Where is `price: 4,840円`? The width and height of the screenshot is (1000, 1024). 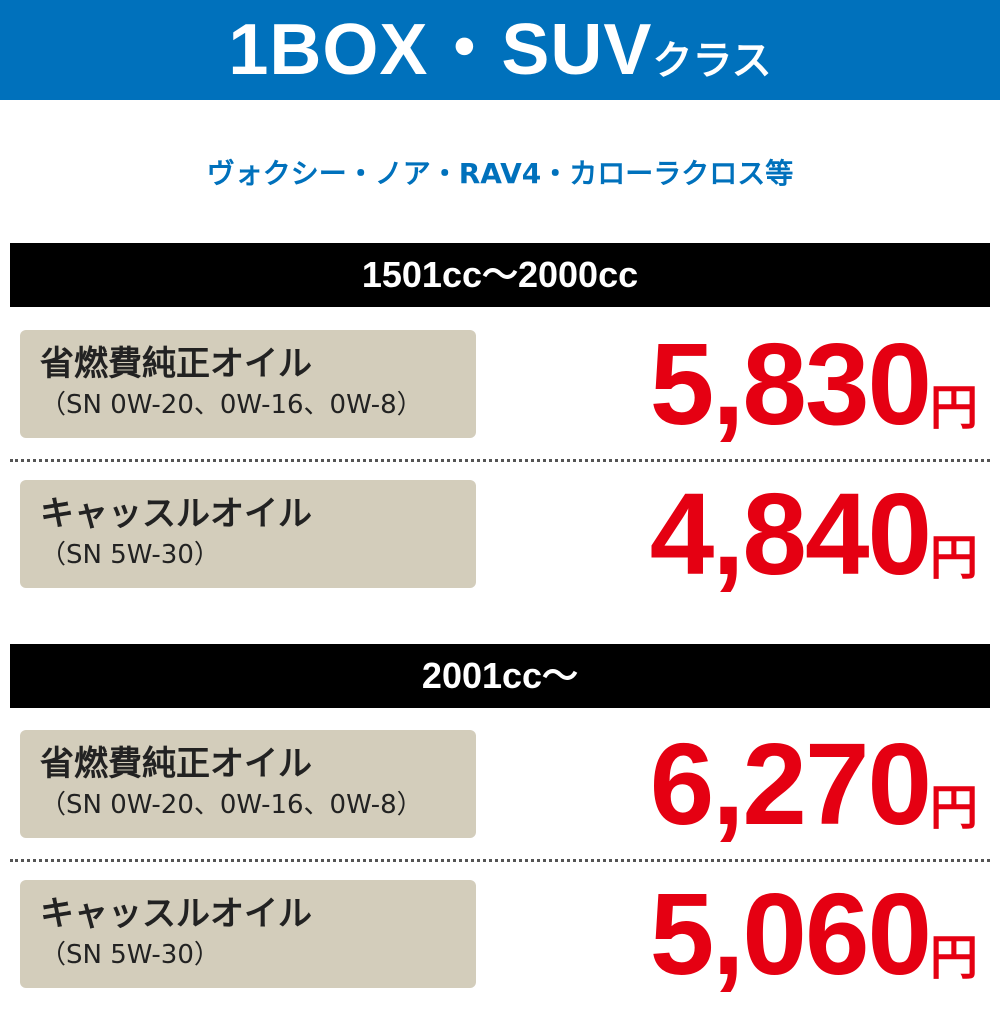
price: 4,840円 is located at coordinates (814, 534).